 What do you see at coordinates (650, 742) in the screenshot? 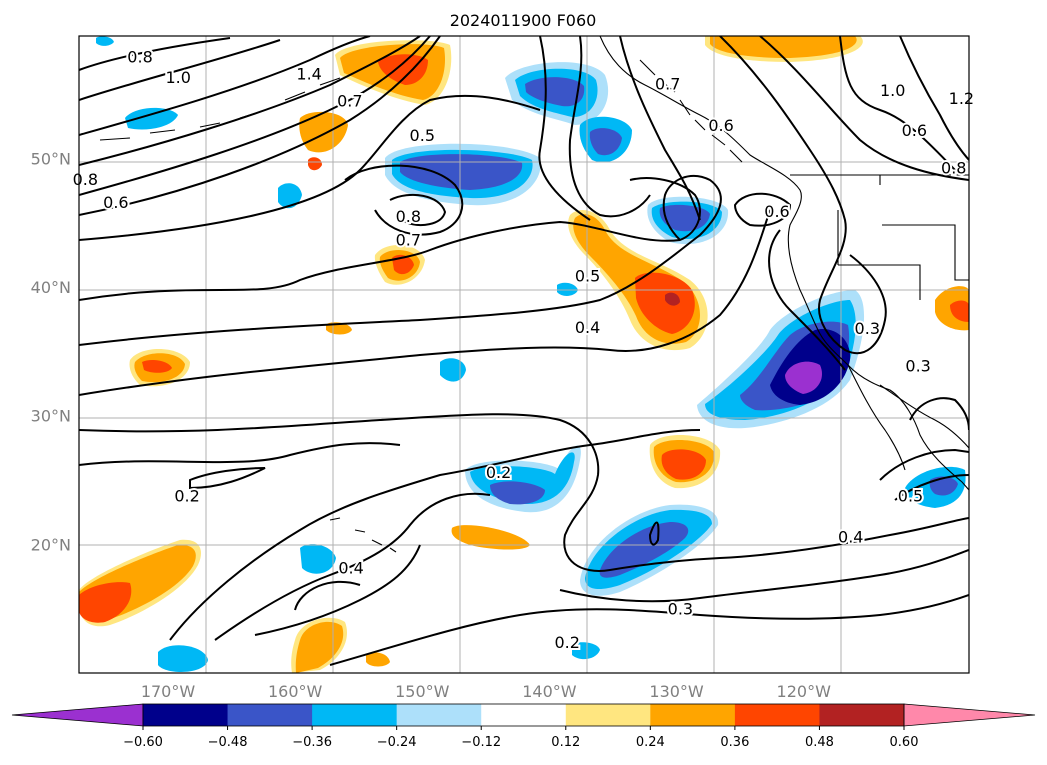
I see `colorbar-tick-label: 0.24` at bounding box center [650, 742].